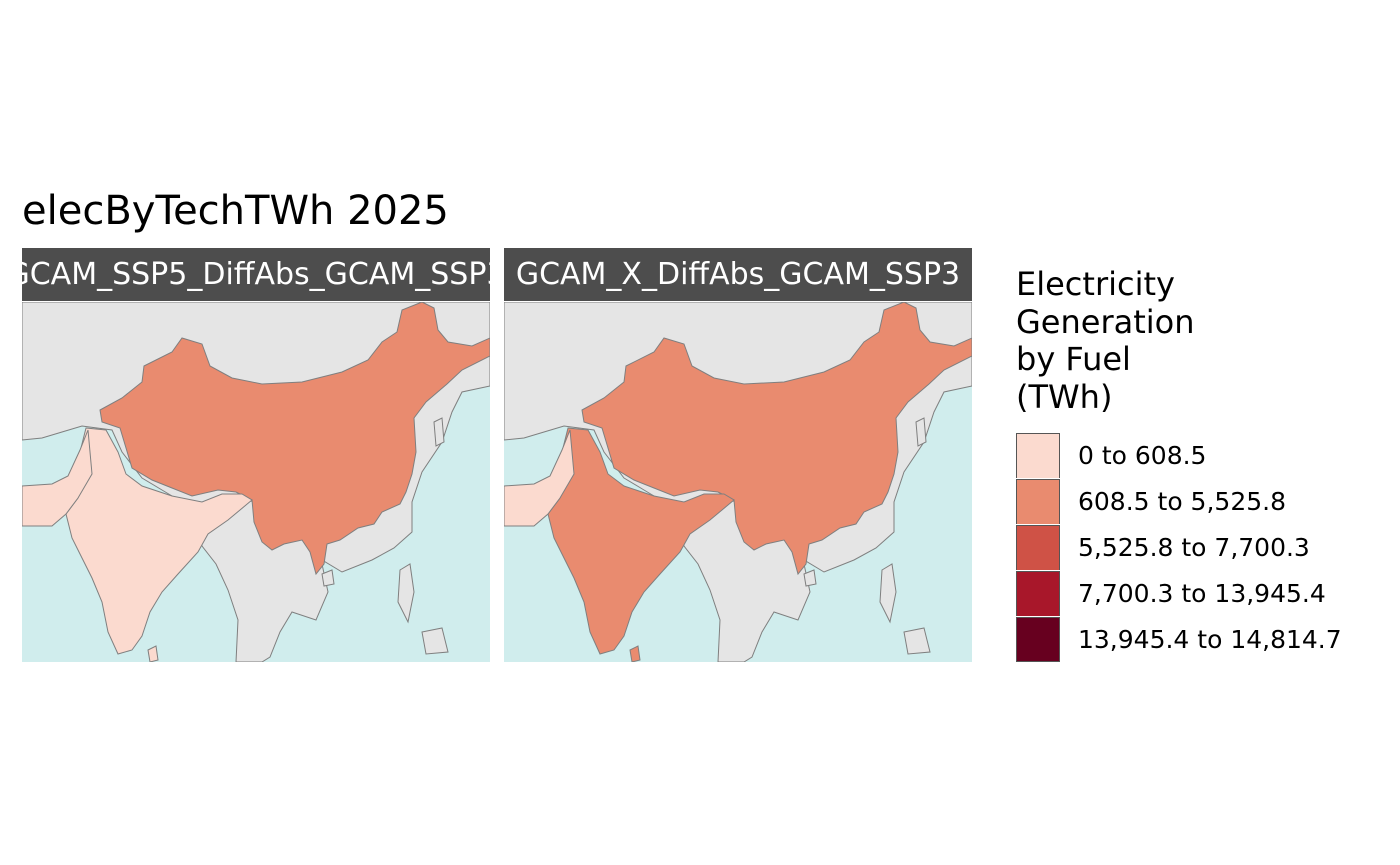 The image size is (1400, 865). Describe the element at coordinates (1142, 455) in the screenshot. I see `legend-label: 0 to 608.5` at that location.